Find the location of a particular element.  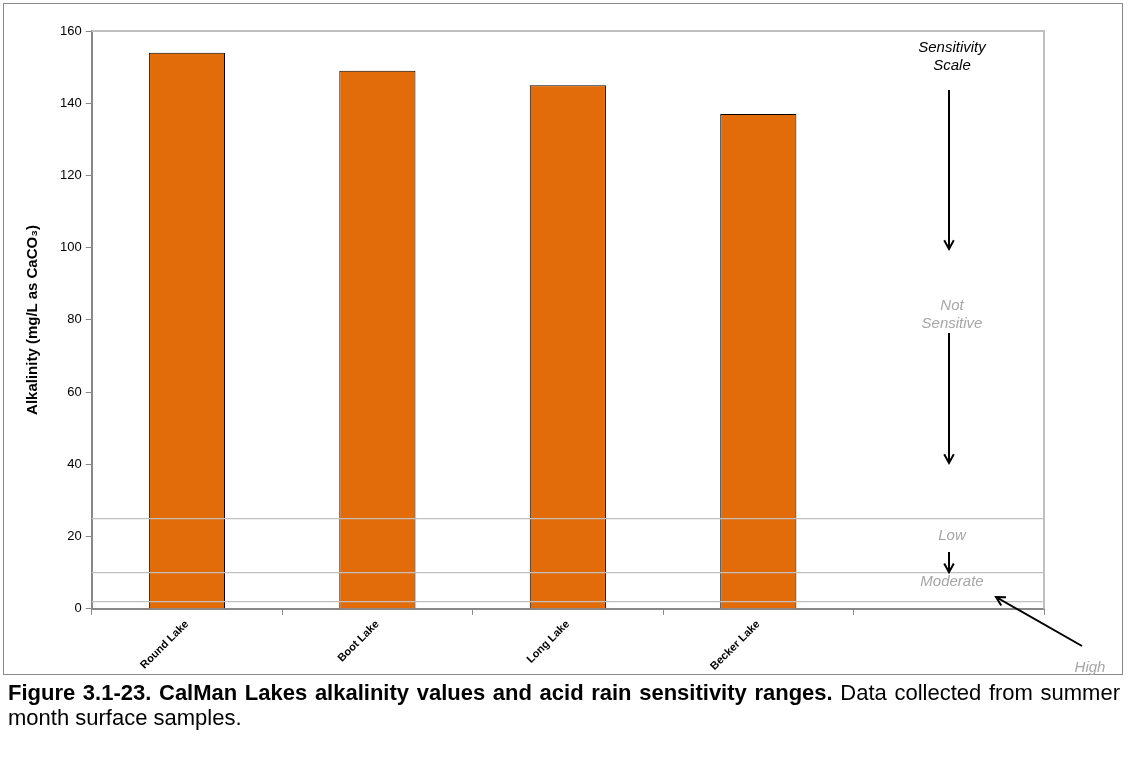

y-tick-label: 100 is located at coordinates (70, 247).